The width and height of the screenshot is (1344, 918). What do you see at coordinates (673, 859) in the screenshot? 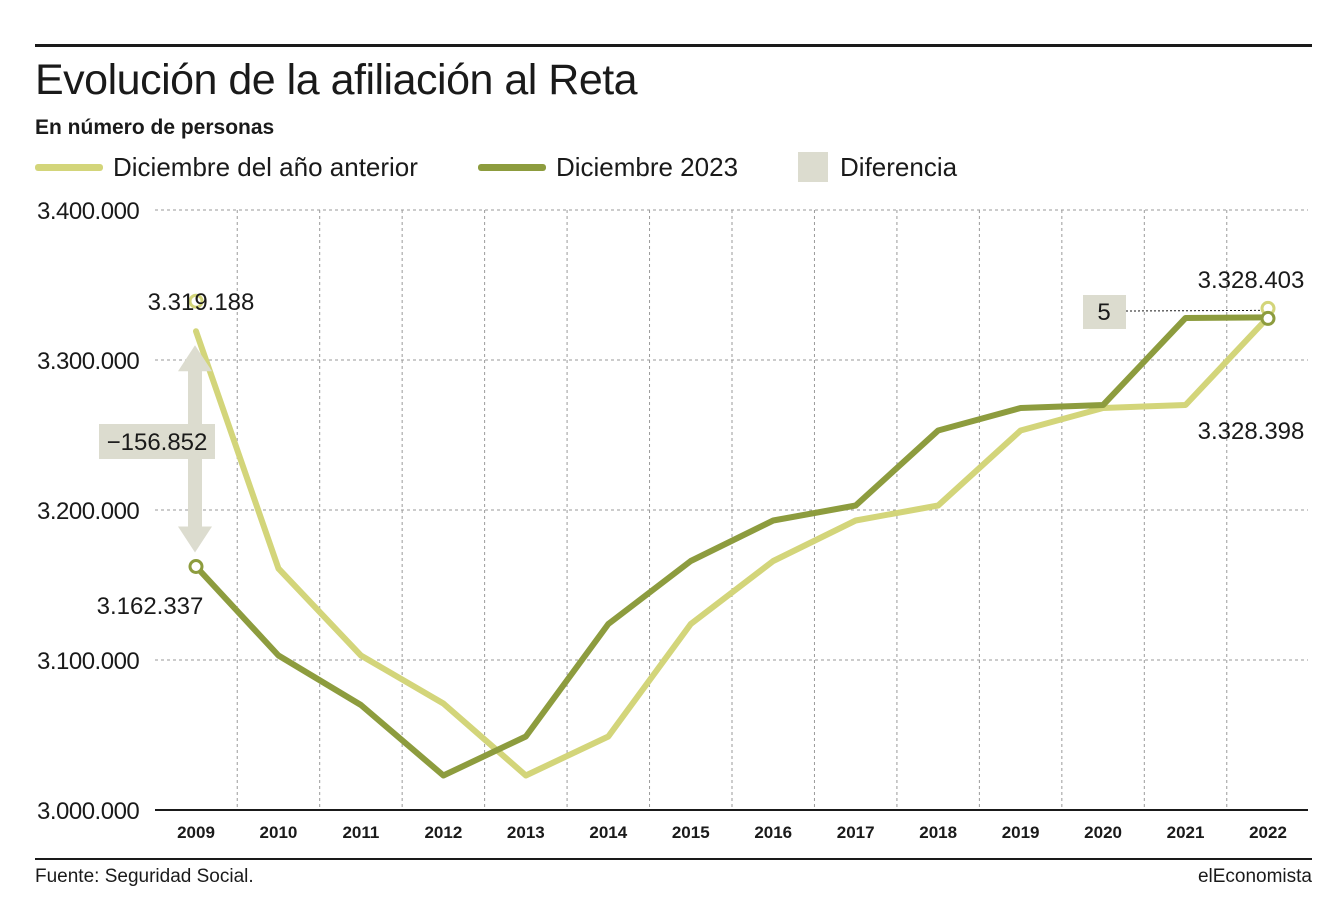
I see `bottom-rule` at bounding box center [673, 859].